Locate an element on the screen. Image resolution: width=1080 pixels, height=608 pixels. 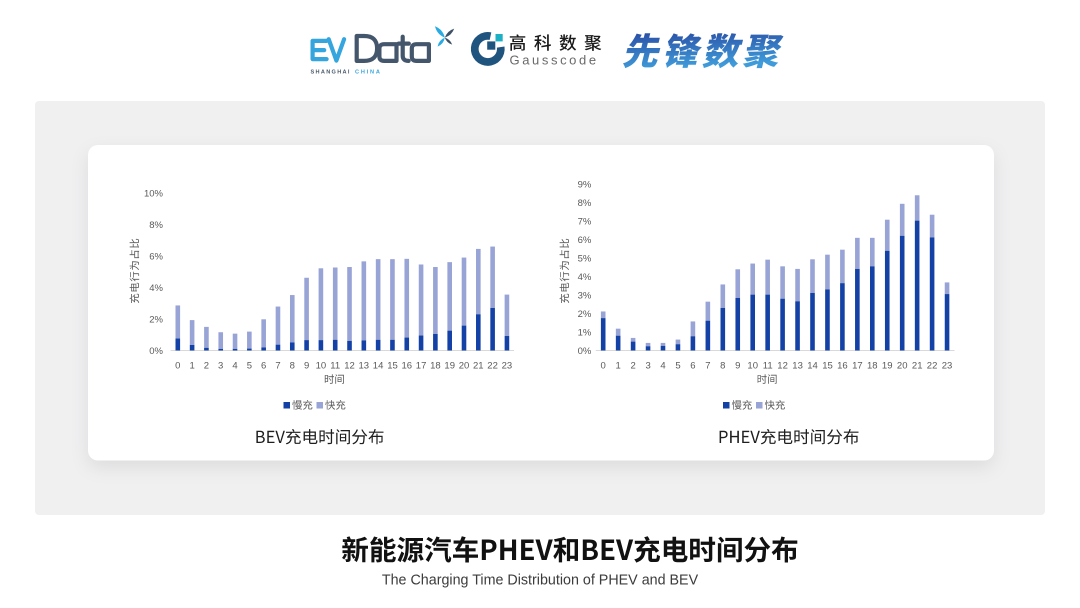
svg-text: Gausscode is located at coordinates (554, 60).